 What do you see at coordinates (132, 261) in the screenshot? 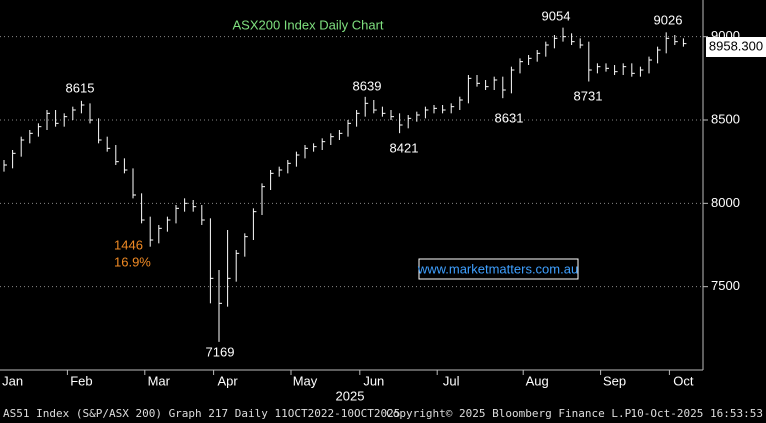
I see `annotation: 16.9%` at bounding box center [132, 261].